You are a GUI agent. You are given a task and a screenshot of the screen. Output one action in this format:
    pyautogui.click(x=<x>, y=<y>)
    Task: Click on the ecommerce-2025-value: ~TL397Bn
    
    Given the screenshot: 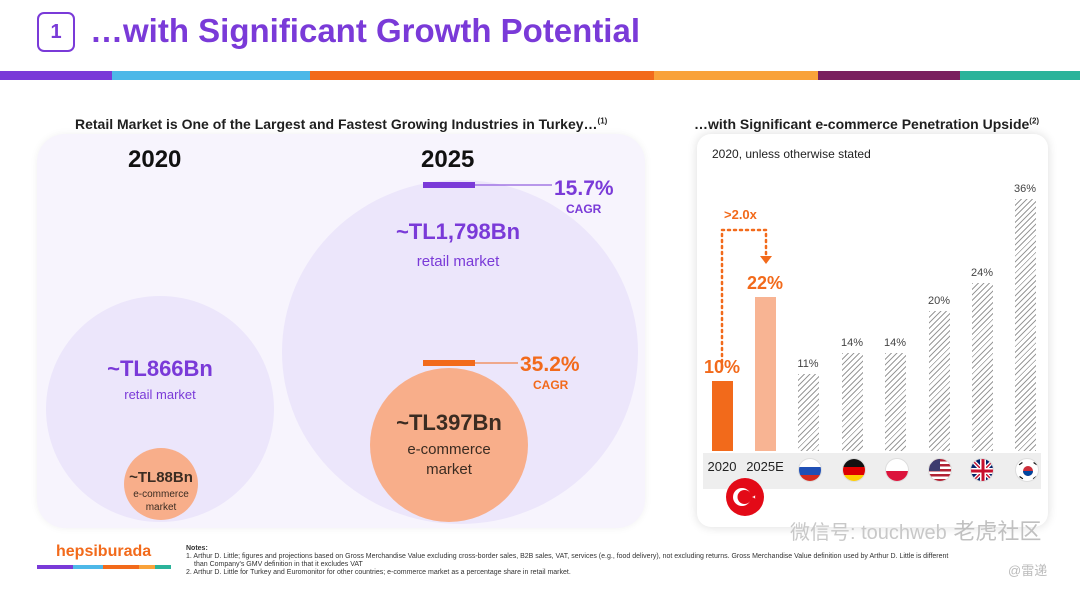 What is the action you would take?
    pyautogui.click(x=449, y=422)
    